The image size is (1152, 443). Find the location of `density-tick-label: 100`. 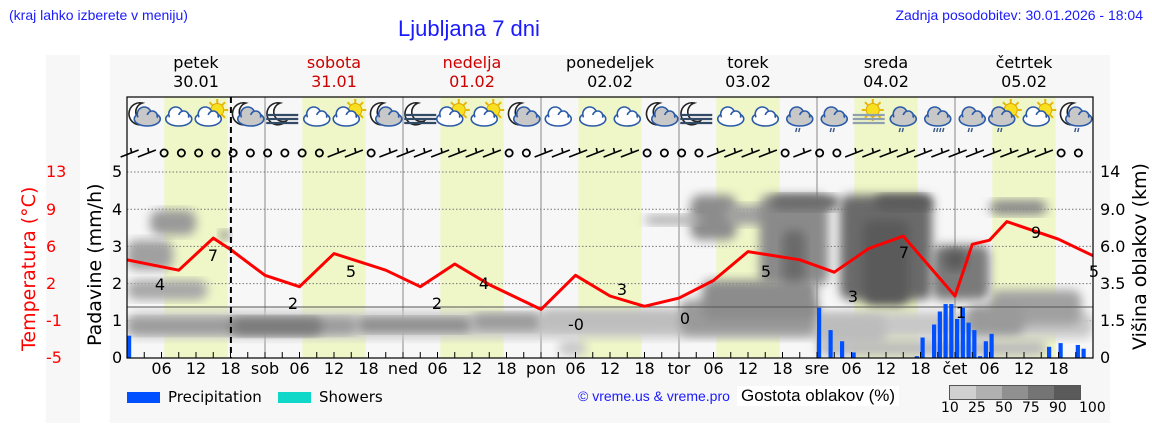

density-tick-label: 100 is located at coordinates (1092, 408).